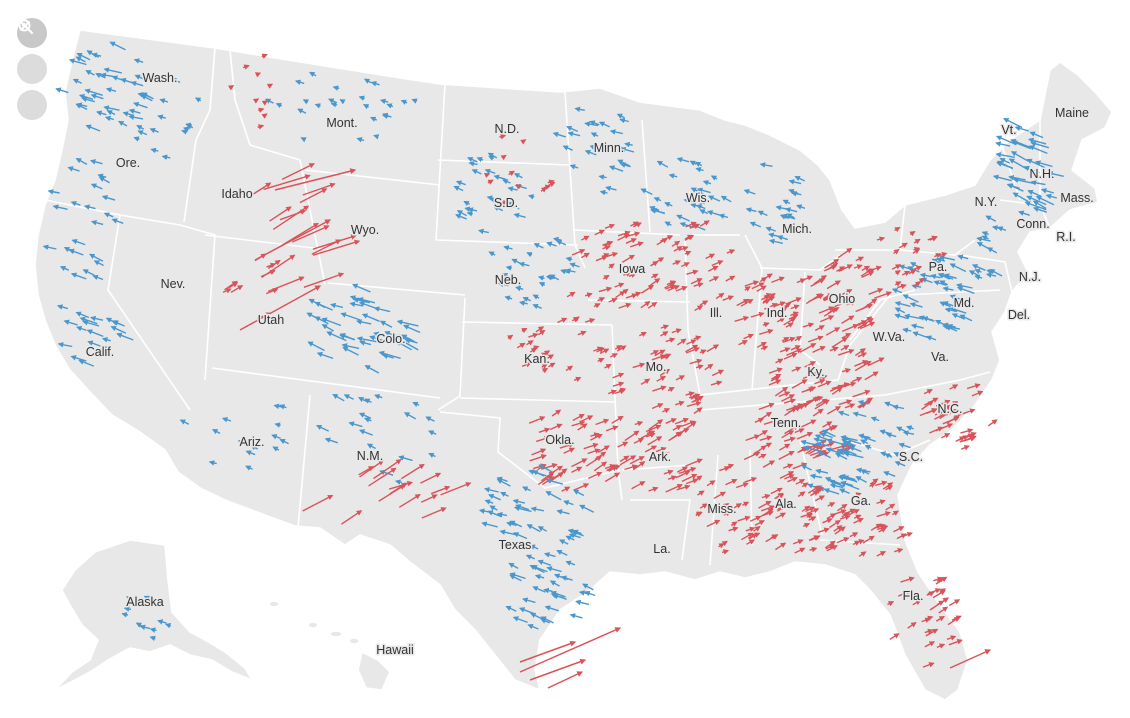  I want to click on label-fla: Fla., so click(913, 596).